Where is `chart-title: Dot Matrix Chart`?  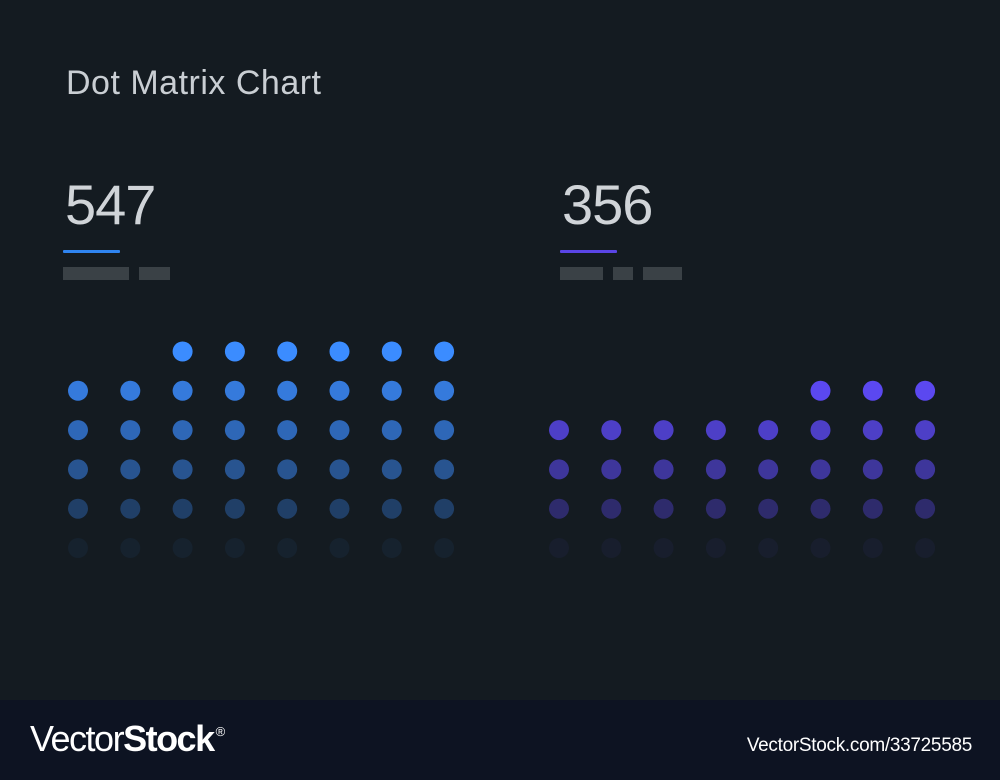
chart-title: Dot Matrix Chart is located at coordinates (194, 83).